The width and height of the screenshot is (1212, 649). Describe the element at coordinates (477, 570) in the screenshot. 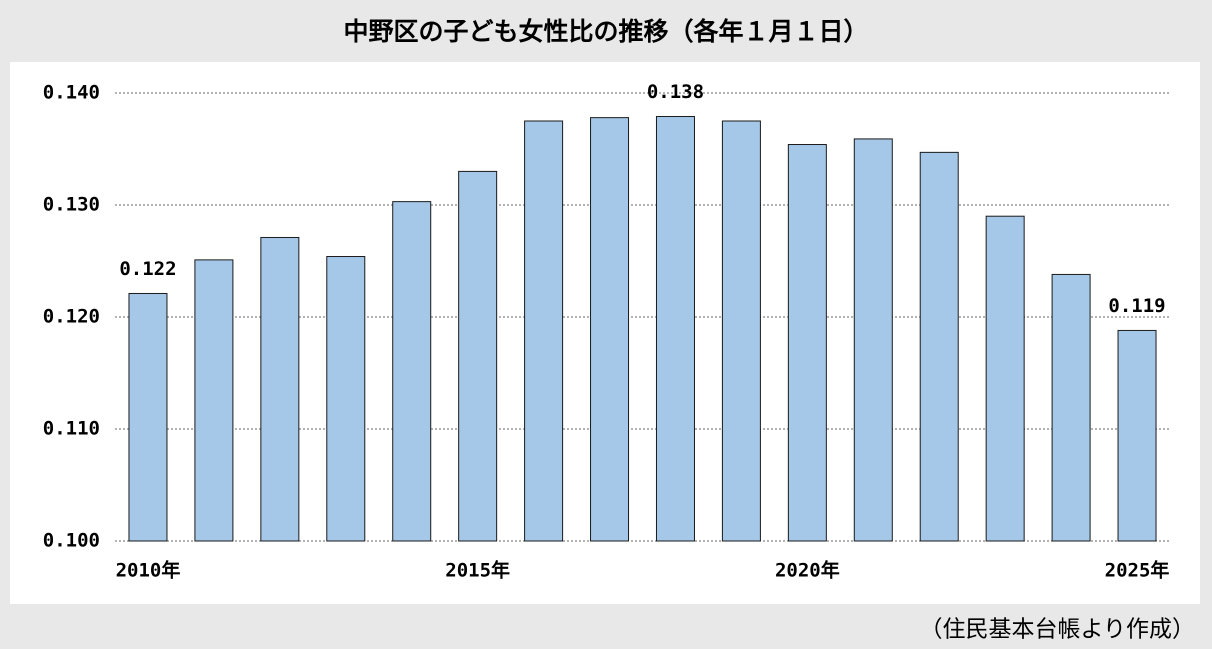

I see `x-tick-label: 2015年` at that location.